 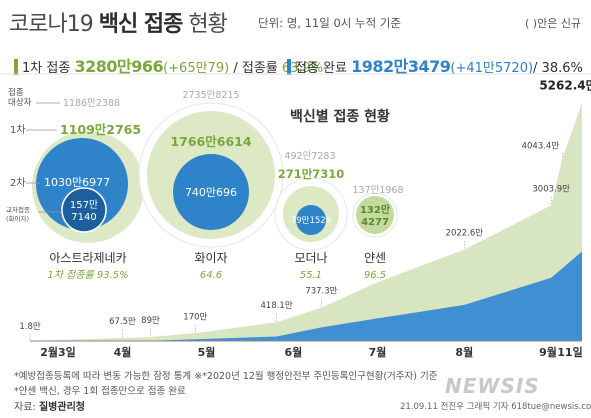 I want to click on x-tick-label: 6월, so click(x=294, y=352).